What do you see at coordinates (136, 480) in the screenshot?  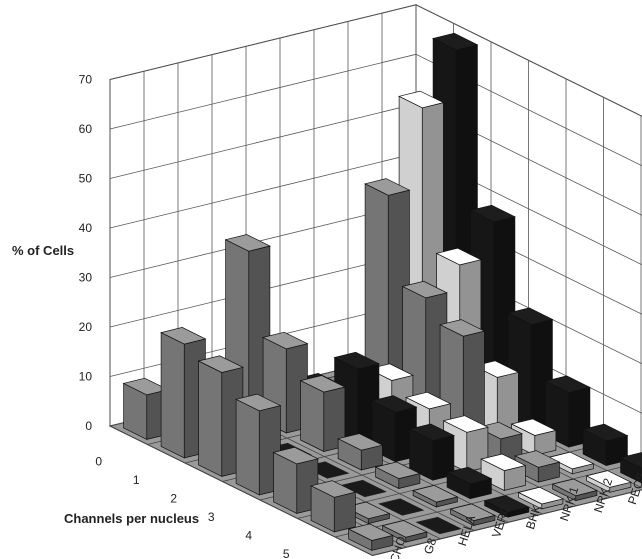 I see `x-tick-label: 1` at bounding box center [136, 480].